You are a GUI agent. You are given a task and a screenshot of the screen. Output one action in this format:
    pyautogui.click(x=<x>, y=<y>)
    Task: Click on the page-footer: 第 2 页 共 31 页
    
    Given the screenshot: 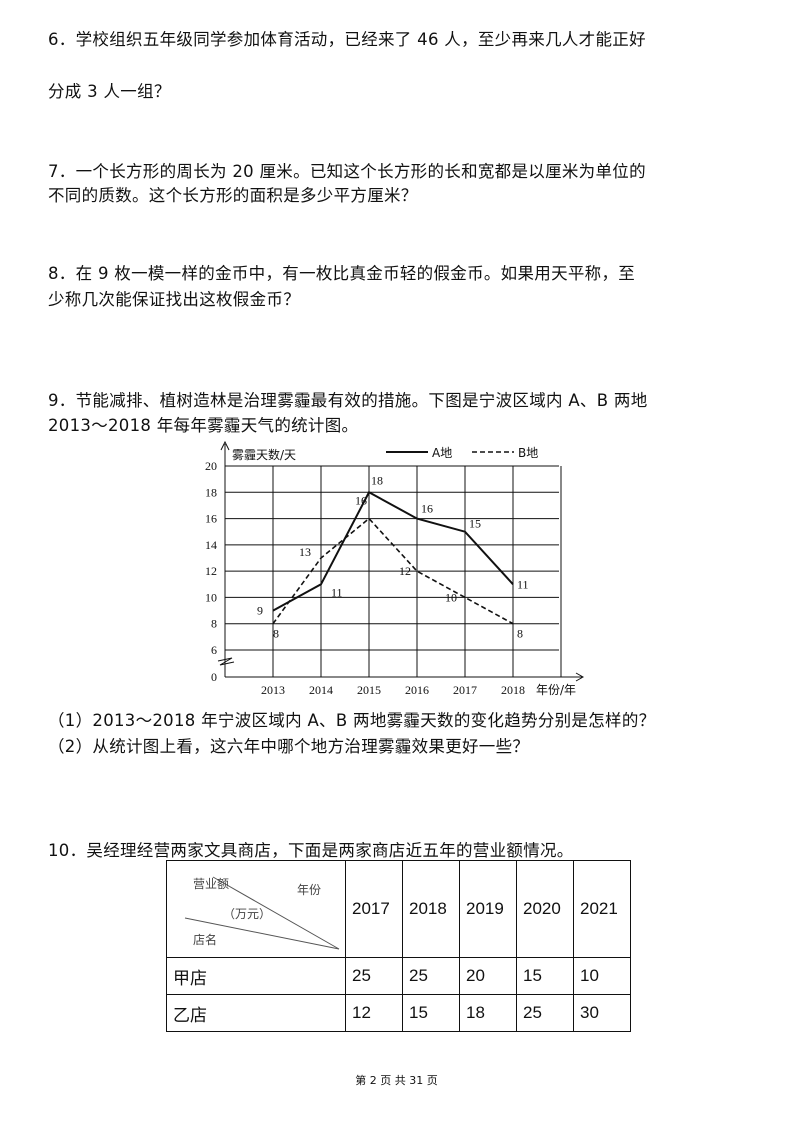 What is the action you would take?
    pyautogui.click(x=396, y=1080)
    